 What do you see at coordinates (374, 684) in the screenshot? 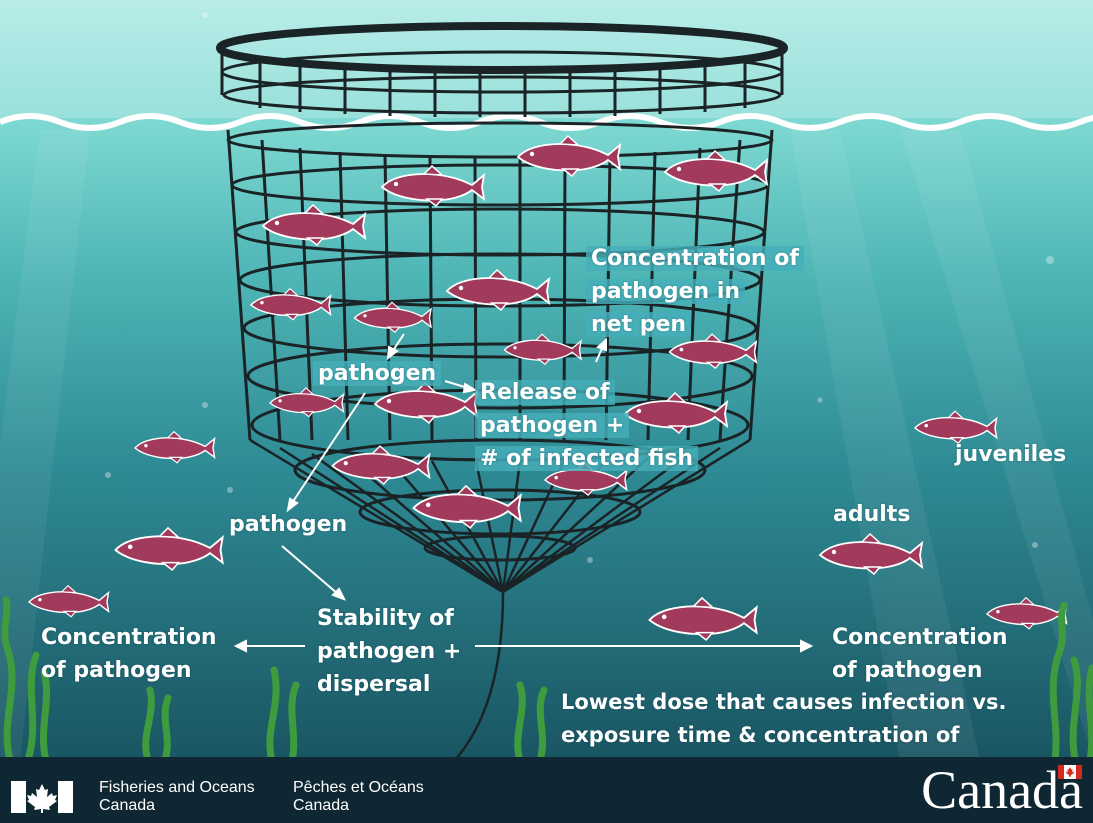
I see `label-line: dispersal` at bounding box center [374, 684].